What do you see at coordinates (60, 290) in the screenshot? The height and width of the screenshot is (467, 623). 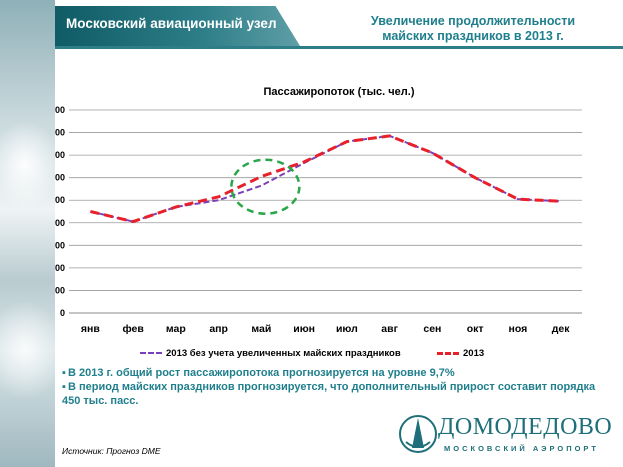 I see `y-tick-label: 1 000` at bounding box center [60, 290].